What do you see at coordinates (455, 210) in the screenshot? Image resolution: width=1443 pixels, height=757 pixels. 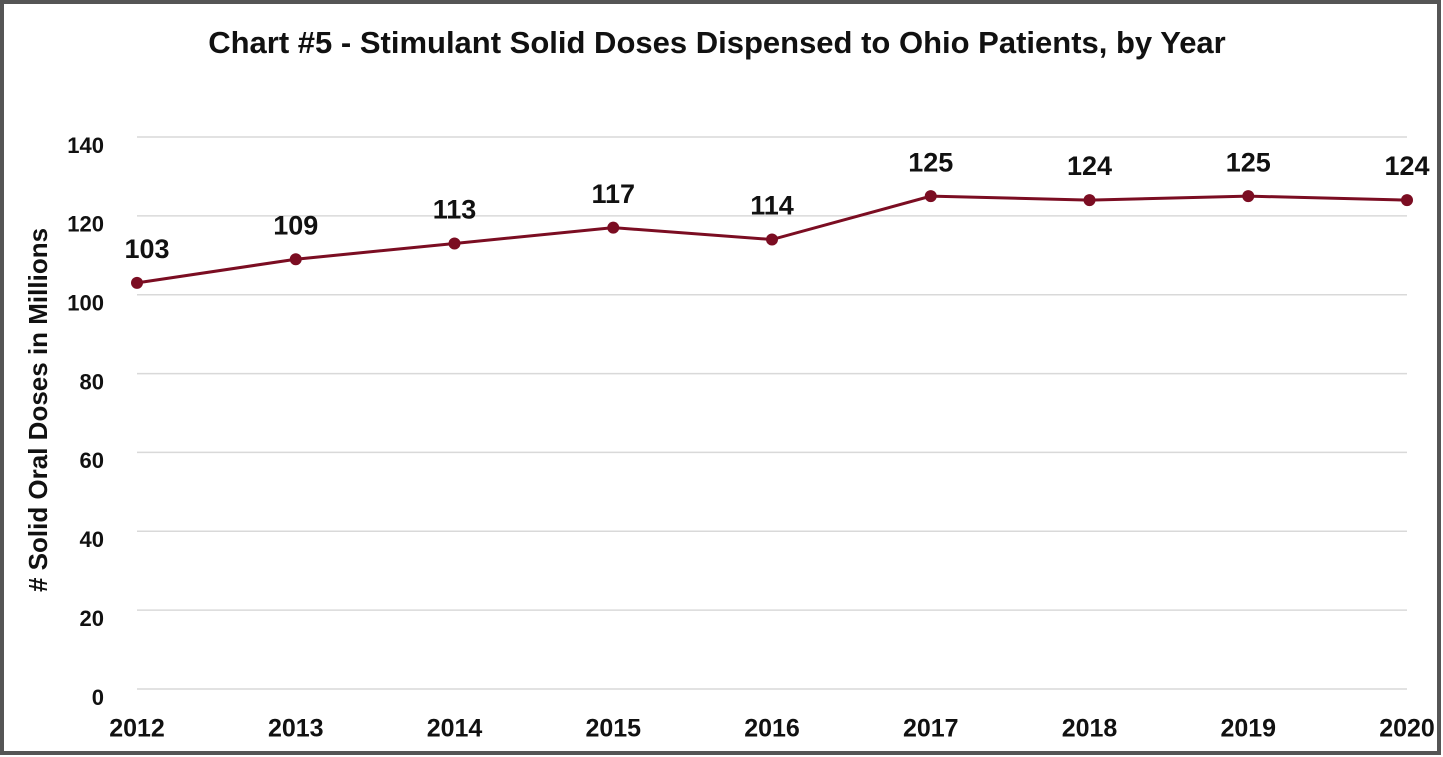 I see `data-label: 113` at bounding box center [455, 210].